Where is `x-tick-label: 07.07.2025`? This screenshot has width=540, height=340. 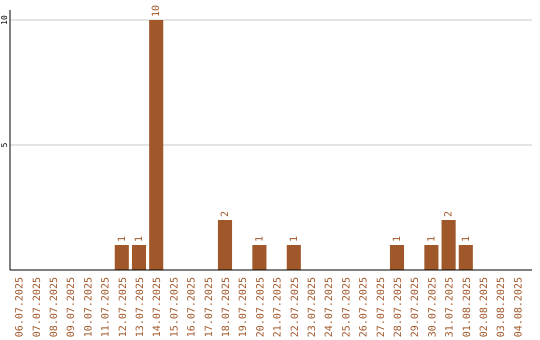 x-tick-label: 07.07.2025 is located at coordinates (37, 307).